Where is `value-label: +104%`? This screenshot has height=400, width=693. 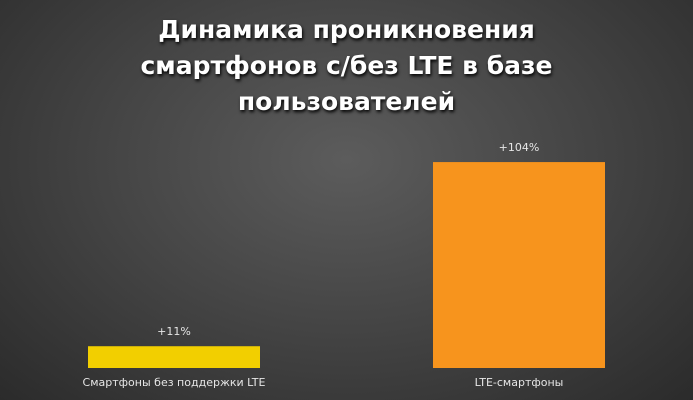 value-label: +104% is located at coordinates (519, 147).